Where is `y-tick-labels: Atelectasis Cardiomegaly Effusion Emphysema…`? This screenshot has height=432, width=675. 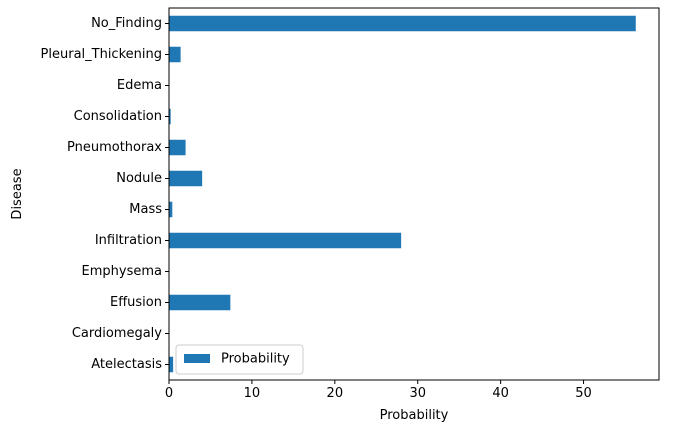
y-tick-labels: Atelectasis Cardiomegaly Effusion Emphysema… is located at coordinates (102, 194).